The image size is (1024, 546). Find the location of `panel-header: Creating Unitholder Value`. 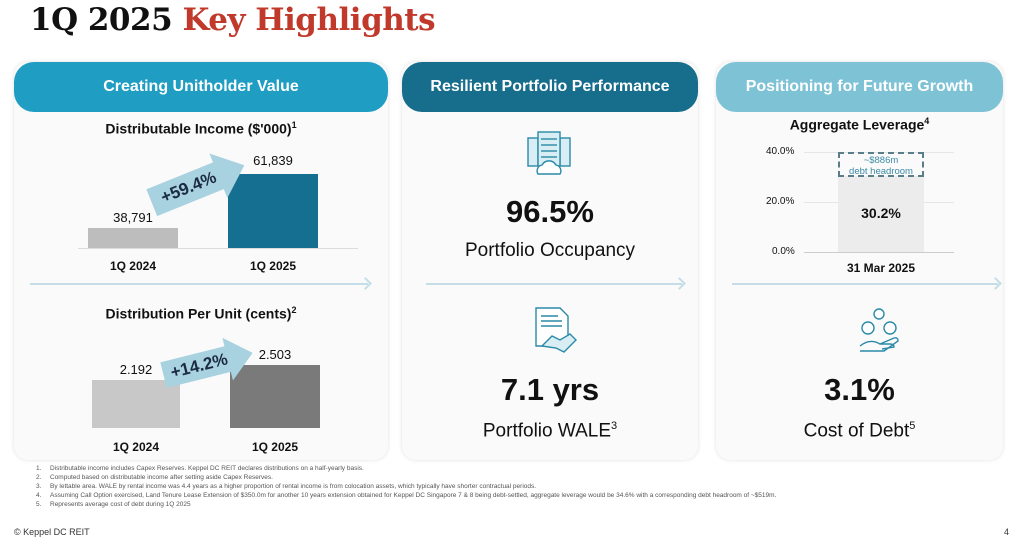

panel-header: Creating Unitholder Value is located at coordinates (201, 87).